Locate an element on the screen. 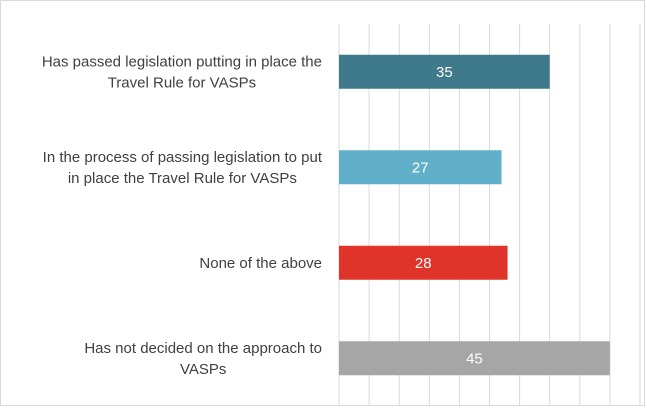 This screenshot has width=647, height=408. data-label: 35 is located at coordinates (444, 72).